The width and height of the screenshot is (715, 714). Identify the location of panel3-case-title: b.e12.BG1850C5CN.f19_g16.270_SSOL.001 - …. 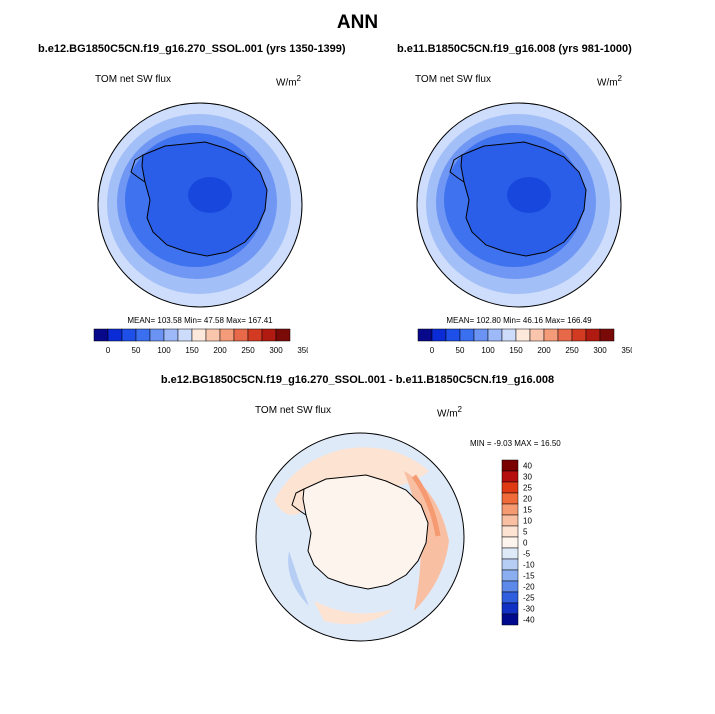
(357, 380).